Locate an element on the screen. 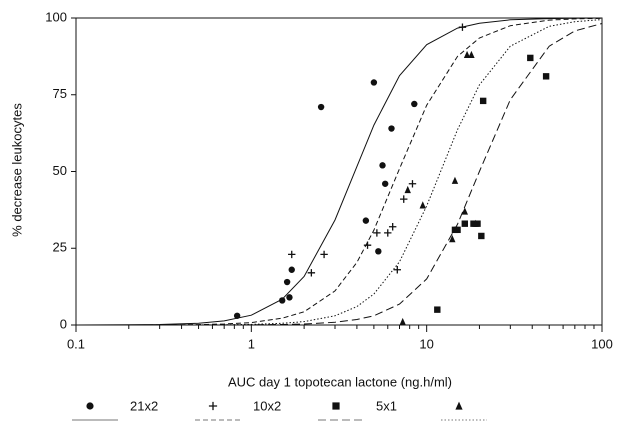  x-tick-label: 10 is located at coordinates (426, 343).